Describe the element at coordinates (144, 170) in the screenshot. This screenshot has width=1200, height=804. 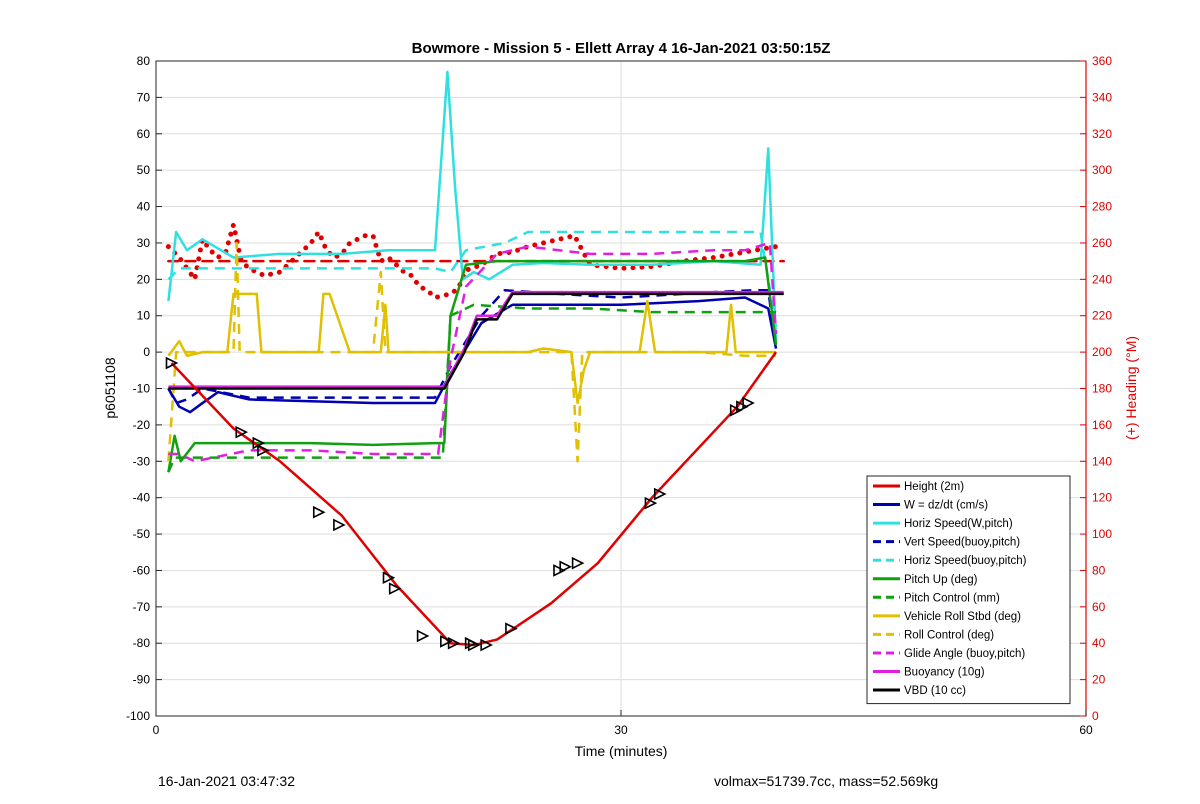
I see `y-tick-label-15: 50` at that location.